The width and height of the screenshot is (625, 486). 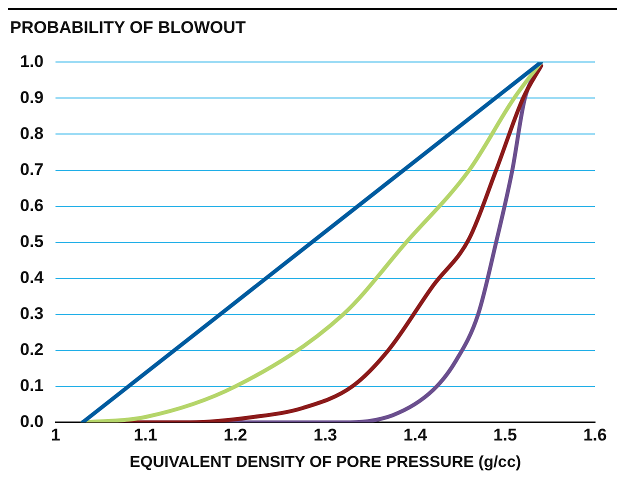 What do you see at coordinates (32, 422) in the screenshot?
I see `y-tick-label: 0.0` at bounding box center [32, 422].